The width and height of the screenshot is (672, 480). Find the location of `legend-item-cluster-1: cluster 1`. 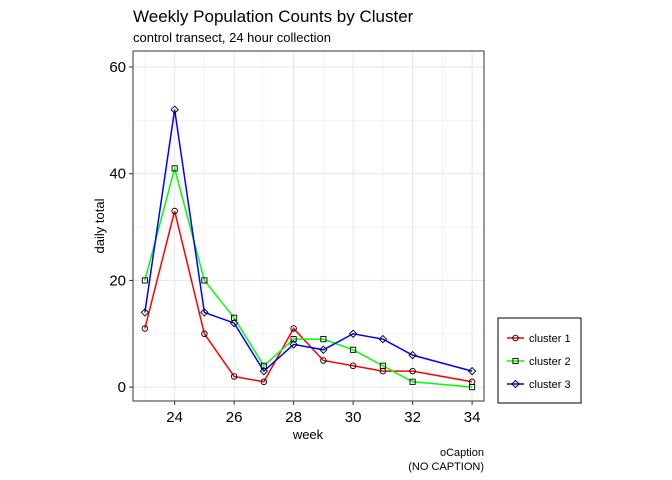

legend-item-cluster-1: cluster 1 is located at coordinates (539, 339).